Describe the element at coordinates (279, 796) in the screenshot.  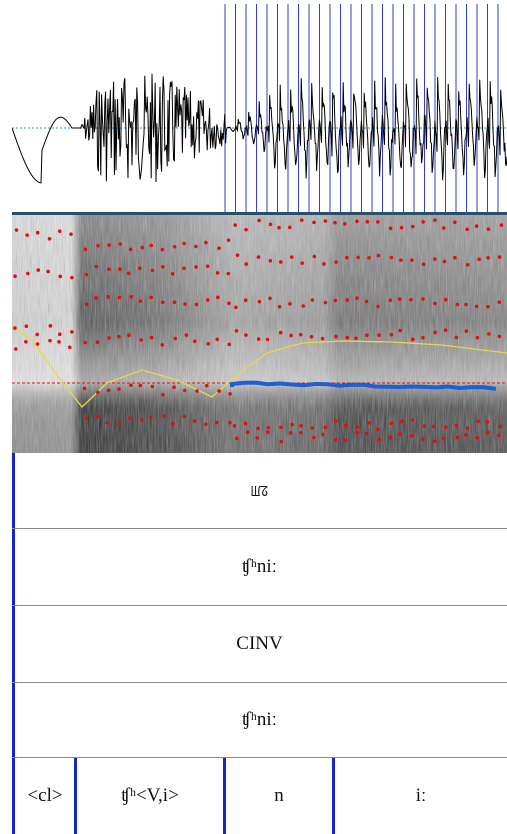
I see `segment-n: n` at that location.